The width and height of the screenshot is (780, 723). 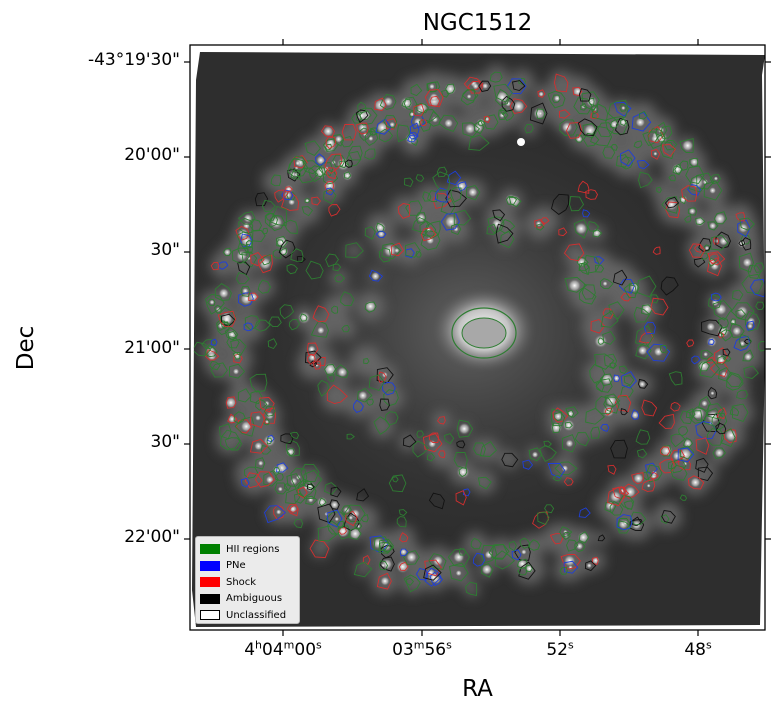 I want to click on y-tick-label: 20'00", so click(x=152, y=155).